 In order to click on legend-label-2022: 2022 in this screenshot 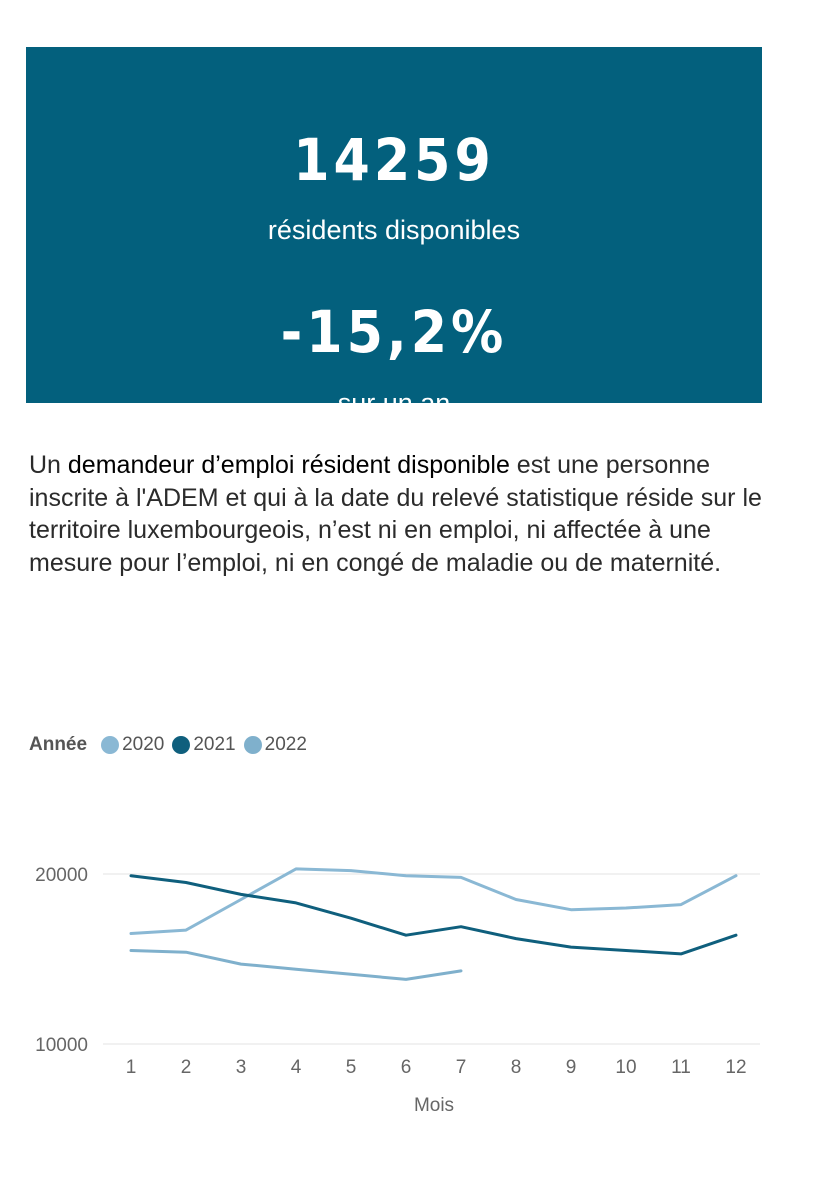, I will do `click(285, 744)`.